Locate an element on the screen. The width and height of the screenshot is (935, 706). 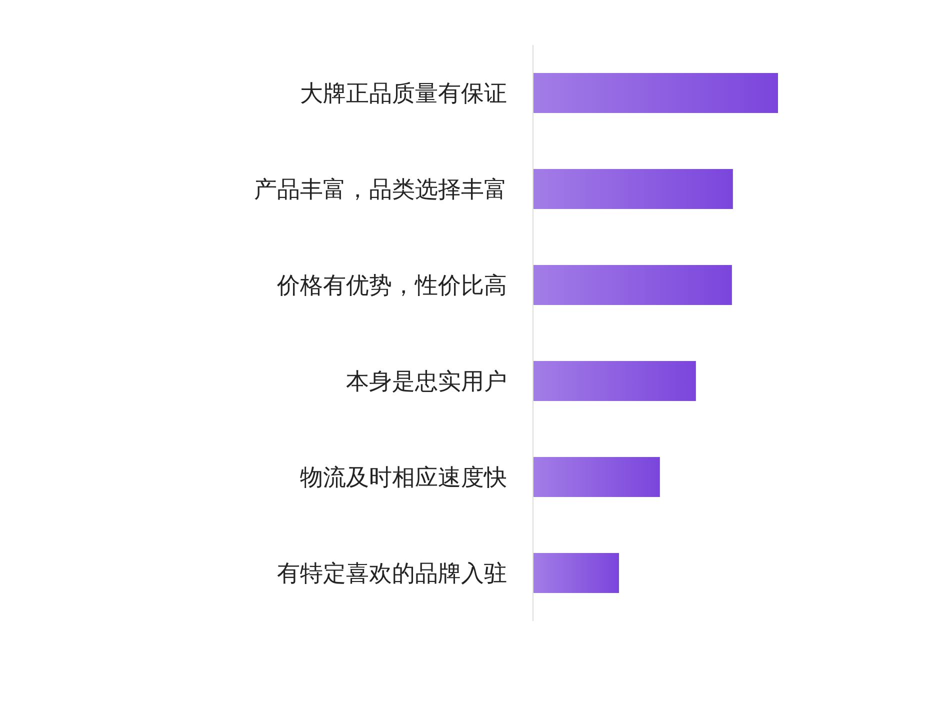
y-tick-label: 大牌正品质量有保证 is located at coordinates (403, 94).